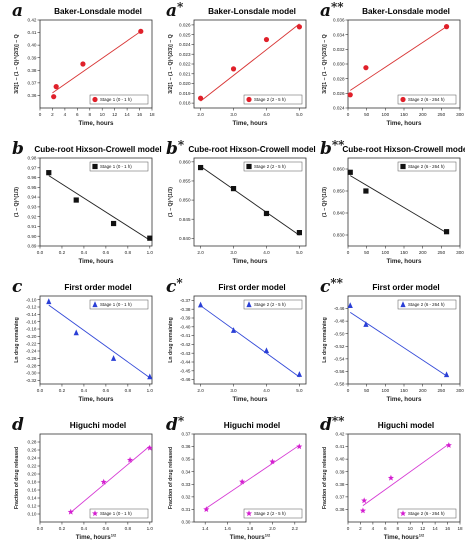 This screenshot has height=550, width=465. What do you see at coordinates (52, 114) in the screenshot?
I see `x-tick-label: 2` at bounding box center [52, 114].